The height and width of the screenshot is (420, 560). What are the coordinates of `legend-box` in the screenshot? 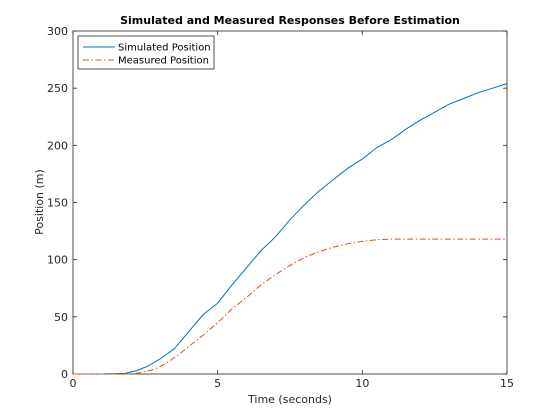 It's located at (146, 52).